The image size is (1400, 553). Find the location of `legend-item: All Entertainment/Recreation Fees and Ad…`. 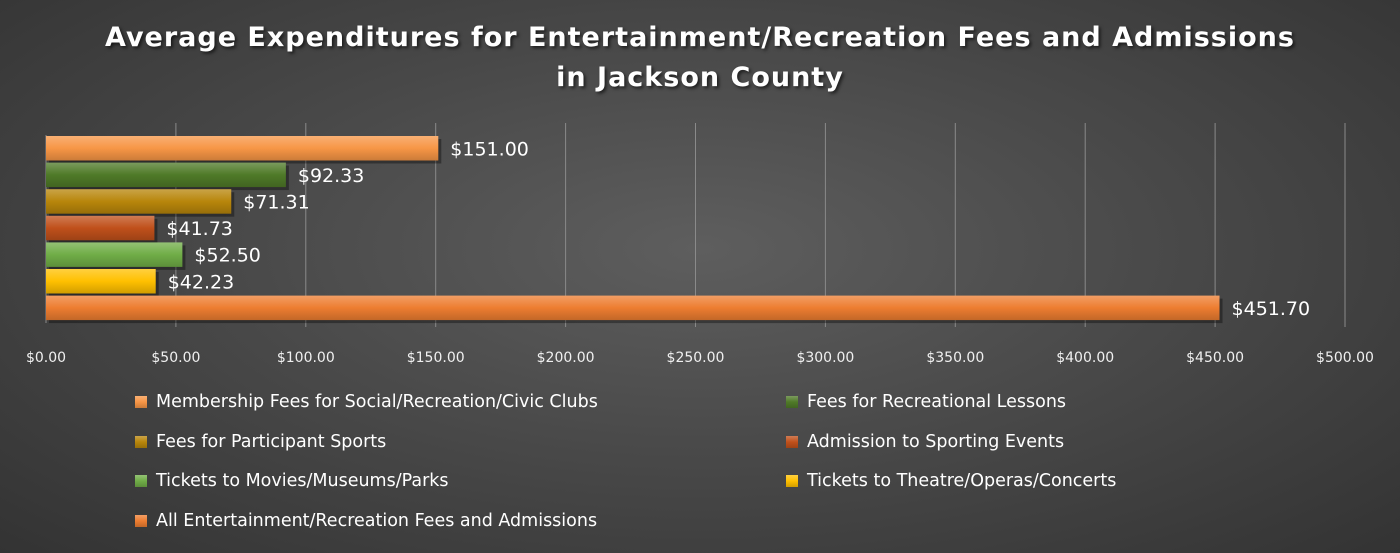

legend-item: All Entertainment/Recreation Fees and Ad… is located at coordinates (366, 521).